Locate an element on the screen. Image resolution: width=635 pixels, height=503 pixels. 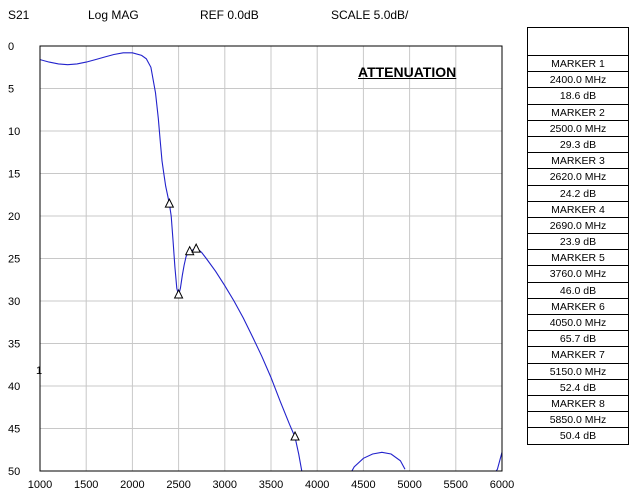
scale-label: SCALE 5.0dB/ is located at coordinates (370, 15).